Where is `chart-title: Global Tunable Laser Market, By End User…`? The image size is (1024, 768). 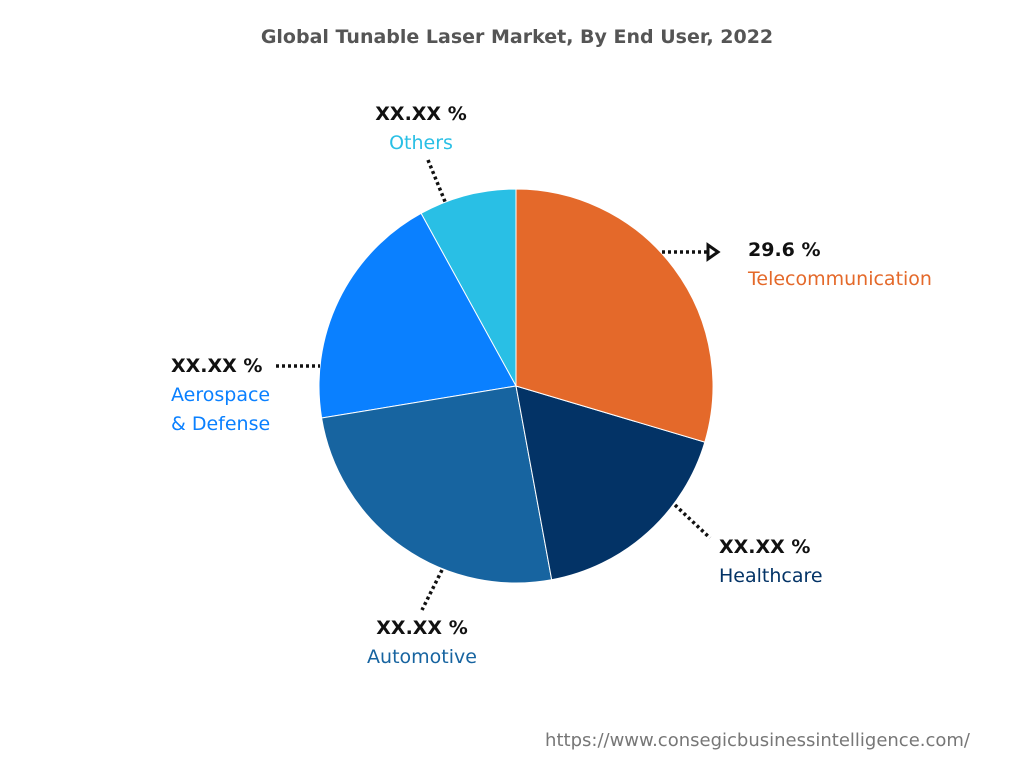 chart-title: Global Tunable Laser Market, By End User… is located at coordinates (517, 37).